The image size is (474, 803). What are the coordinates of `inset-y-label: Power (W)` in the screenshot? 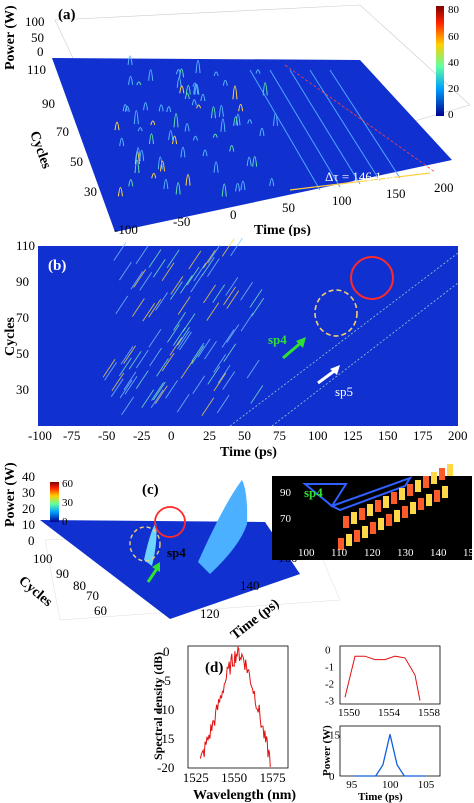 It's located at (327, 750).